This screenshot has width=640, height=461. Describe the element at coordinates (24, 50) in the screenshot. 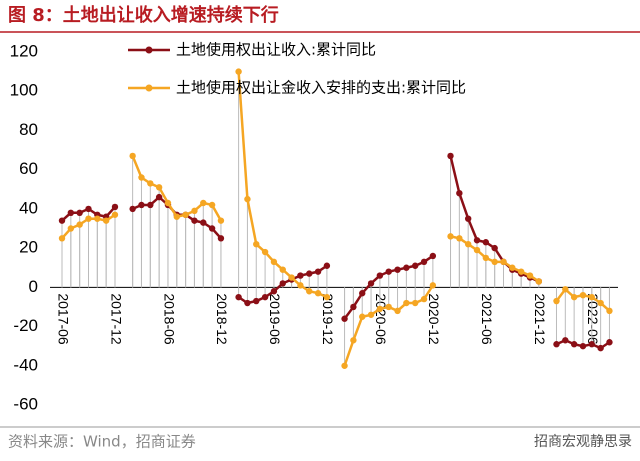

I see `y-tick-label: 120` at that location.